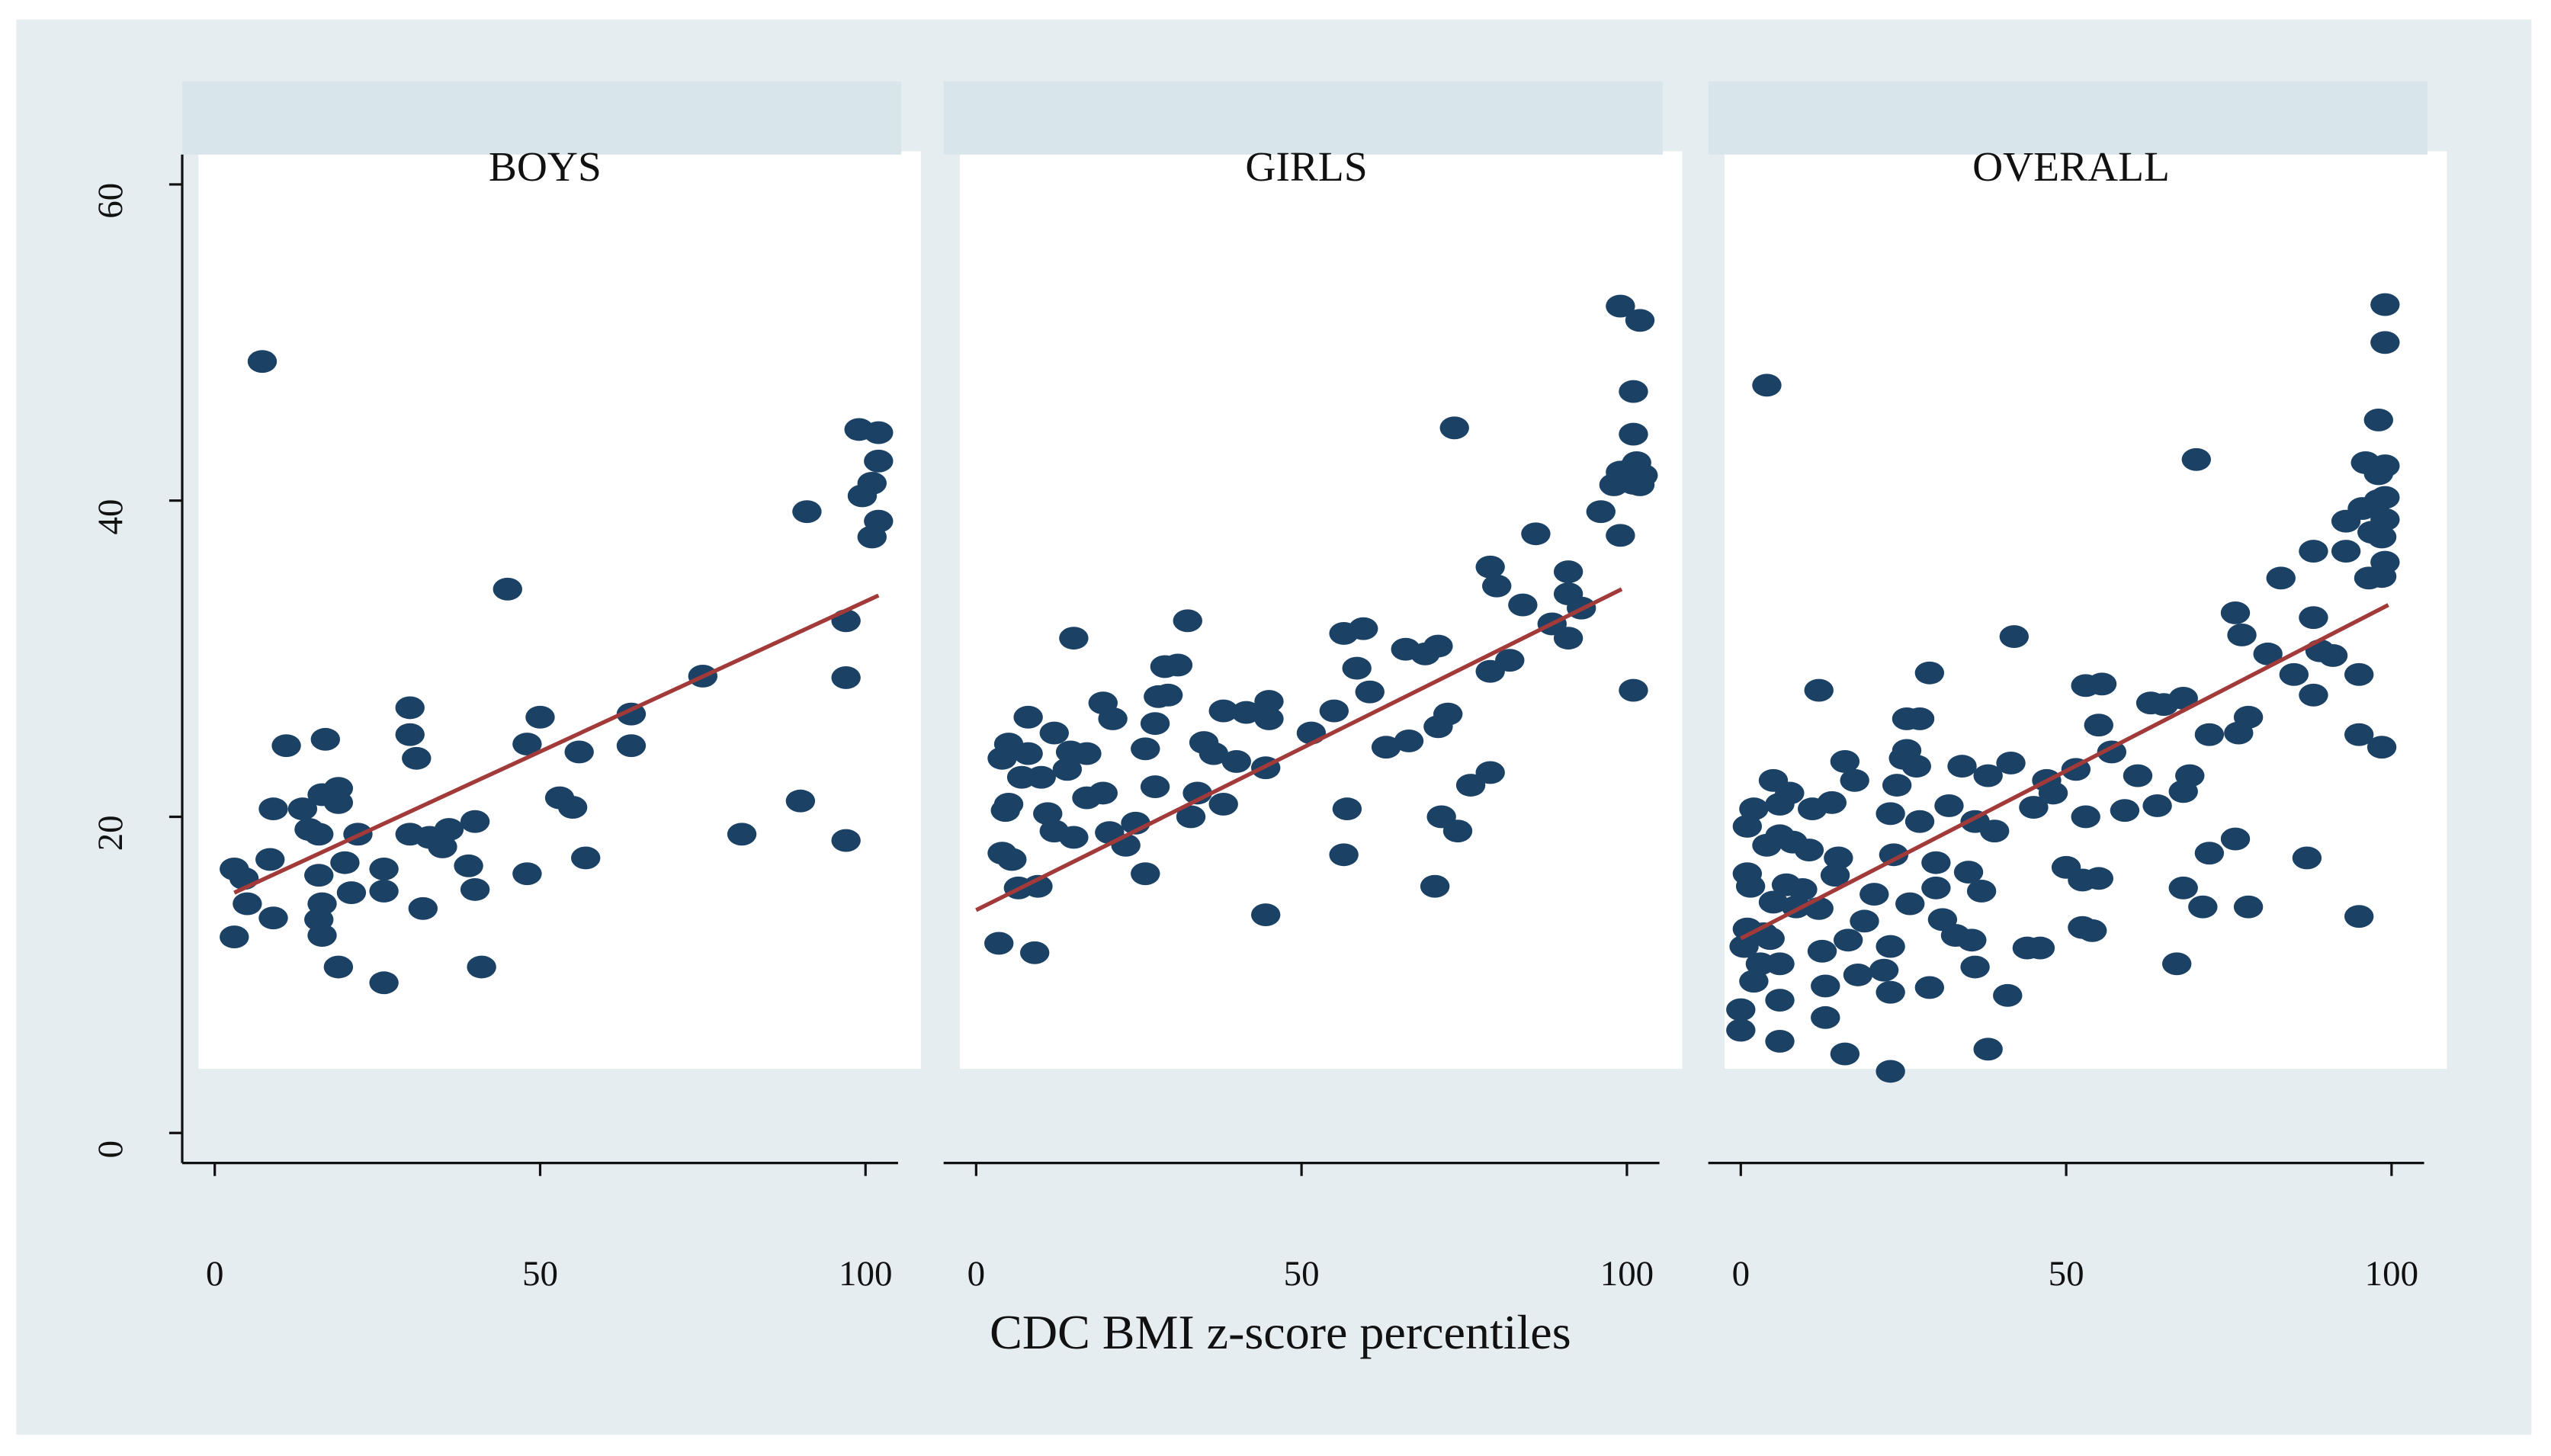 This screenshot has width=2551, height=1456. What do you see at coordinates (1306, 167) in the screenshot?
I see `panel-title: GIRLS` at bounding box center [1306, 167].